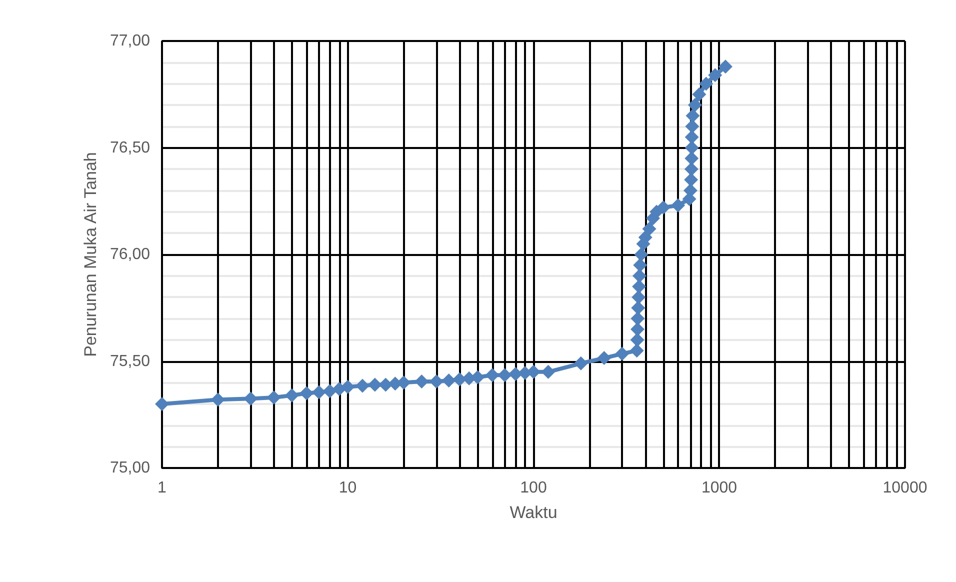  What do you see at coordinates (905, 488) in the screenshot?
I see `x-tick-label: 10000` at bounding box center [905, 488].